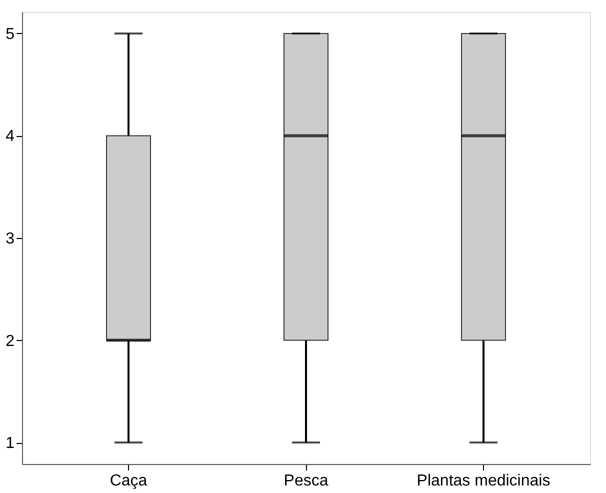  I want to click on y-tick-label: 5, so click(10, 34).